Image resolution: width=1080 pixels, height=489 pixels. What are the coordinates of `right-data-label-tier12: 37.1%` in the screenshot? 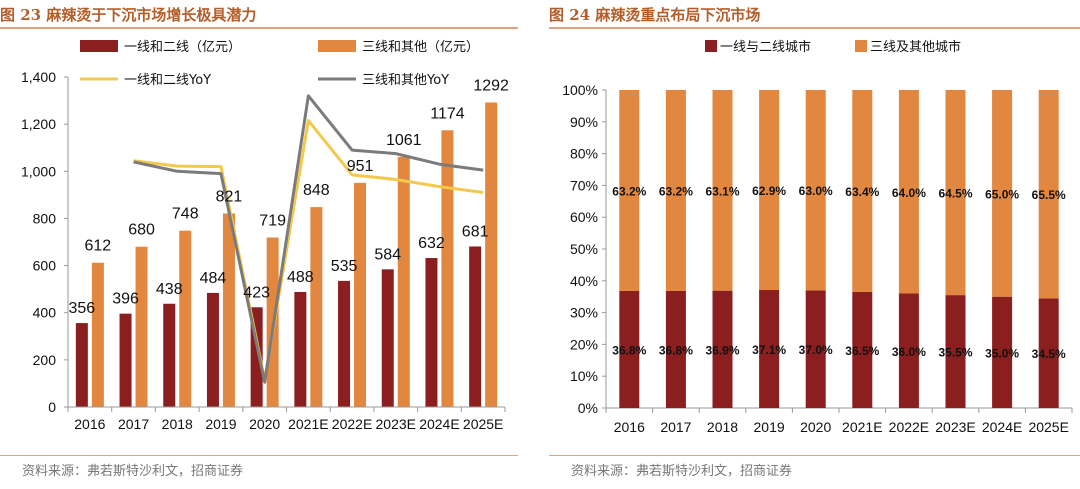 It's located at (769, 350).